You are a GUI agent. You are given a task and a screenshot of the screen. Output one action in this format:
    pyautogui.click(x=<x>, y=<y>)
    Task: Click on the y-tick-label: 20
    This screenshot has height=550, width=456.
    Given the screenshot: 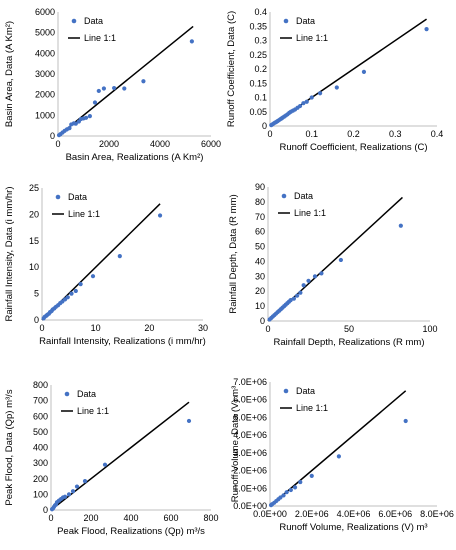 What is the action you would take?
    pyautogui.click(x=260, y=291)
    